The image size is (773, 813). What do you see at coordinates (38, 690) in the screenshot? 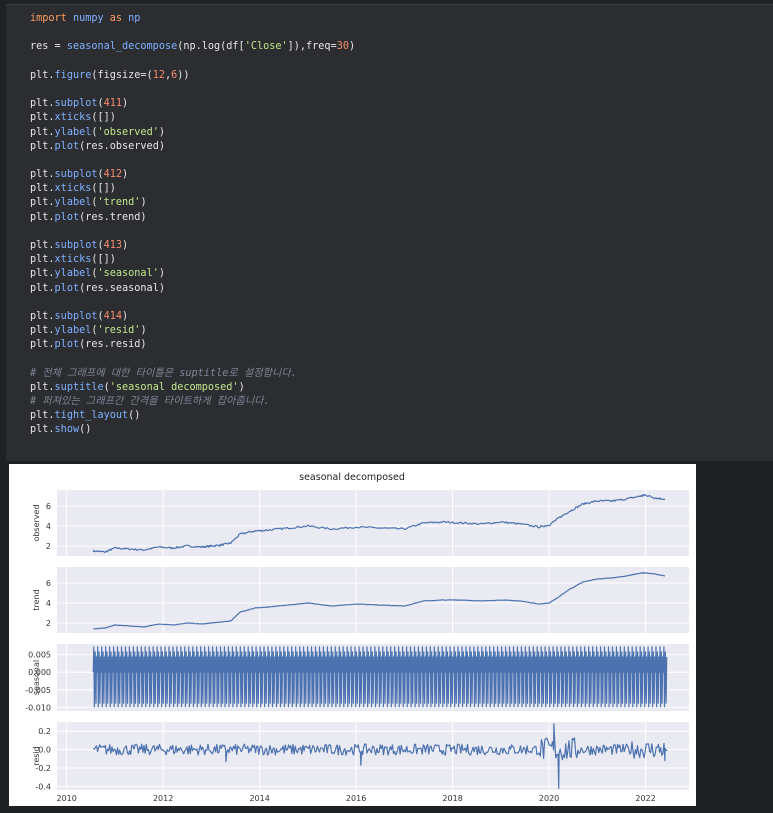
I see `ytick-label: -0.005` at bounding box center [38, 690].